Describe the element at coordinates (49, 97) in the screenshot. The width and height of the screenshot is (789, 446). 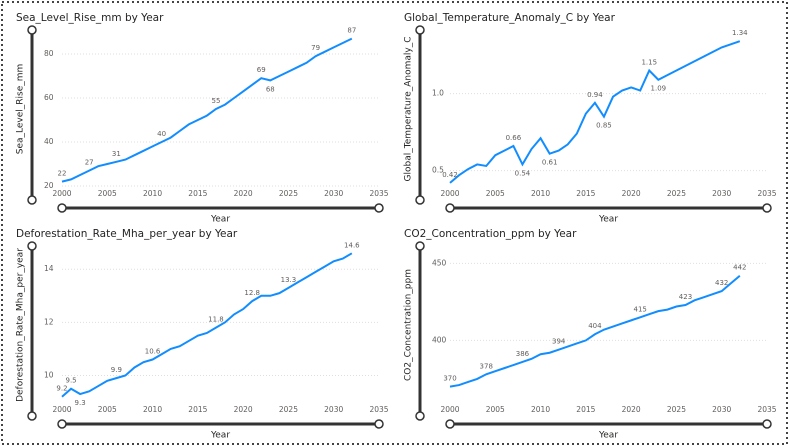
I see `y-tick-label: 60` at that location.